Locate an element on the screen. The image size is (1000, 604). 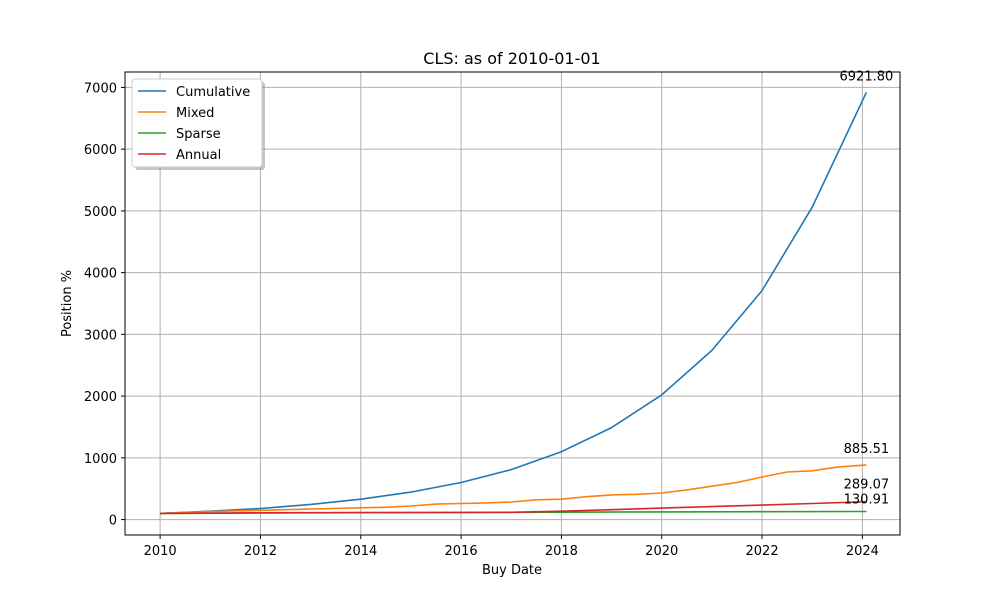
y-tick-label: 2000 is located at coordinates (100, 397).